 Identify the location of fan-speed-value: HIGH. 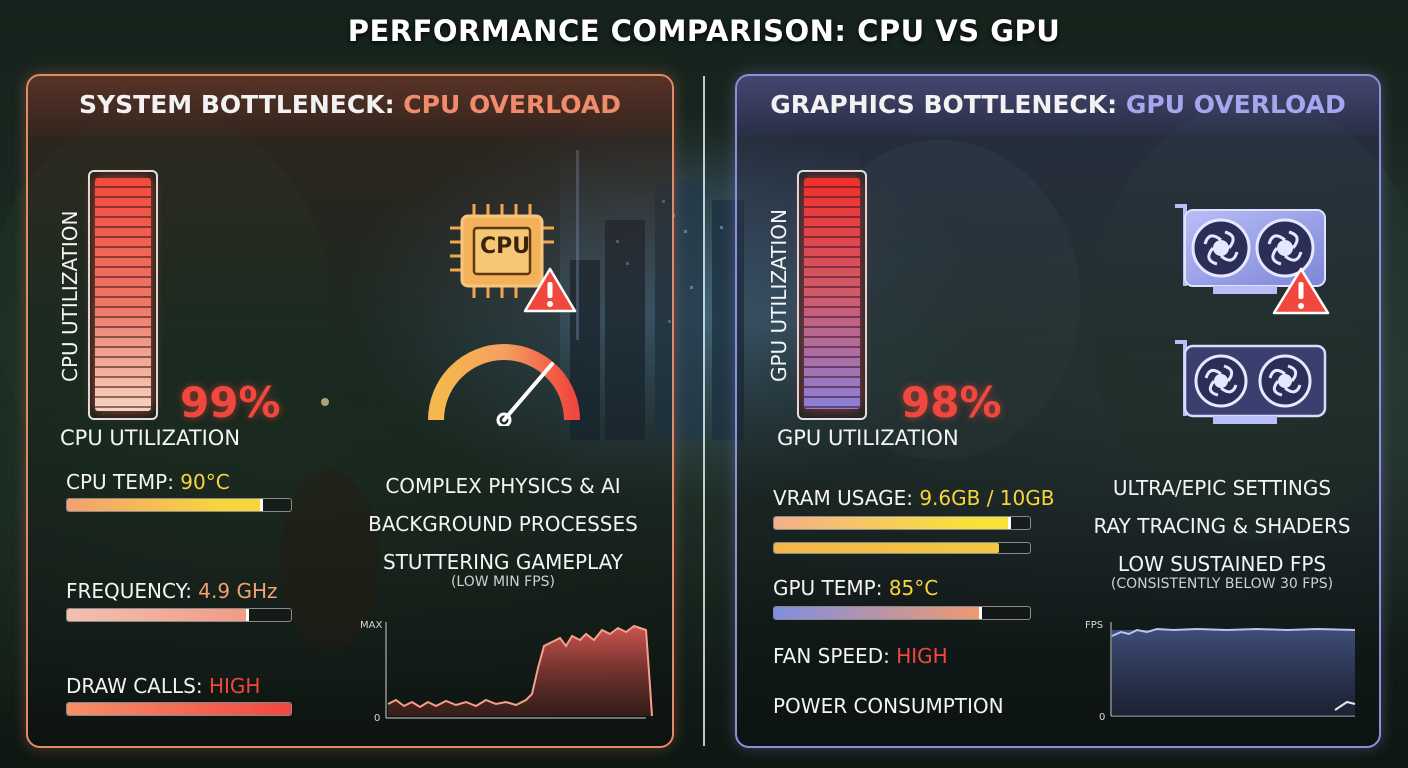
(922, 656).